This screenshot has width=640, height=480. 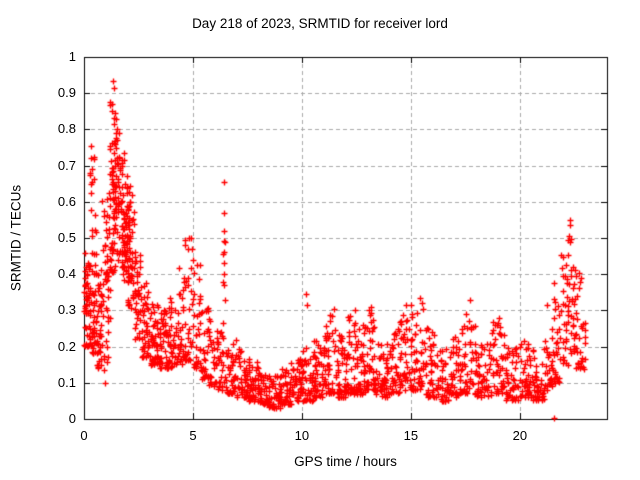 What do you see at coordinates (345, 461) in the screenshot?
I see `x-axis-label: GPS time / hours` at bounding box center [345, 461].